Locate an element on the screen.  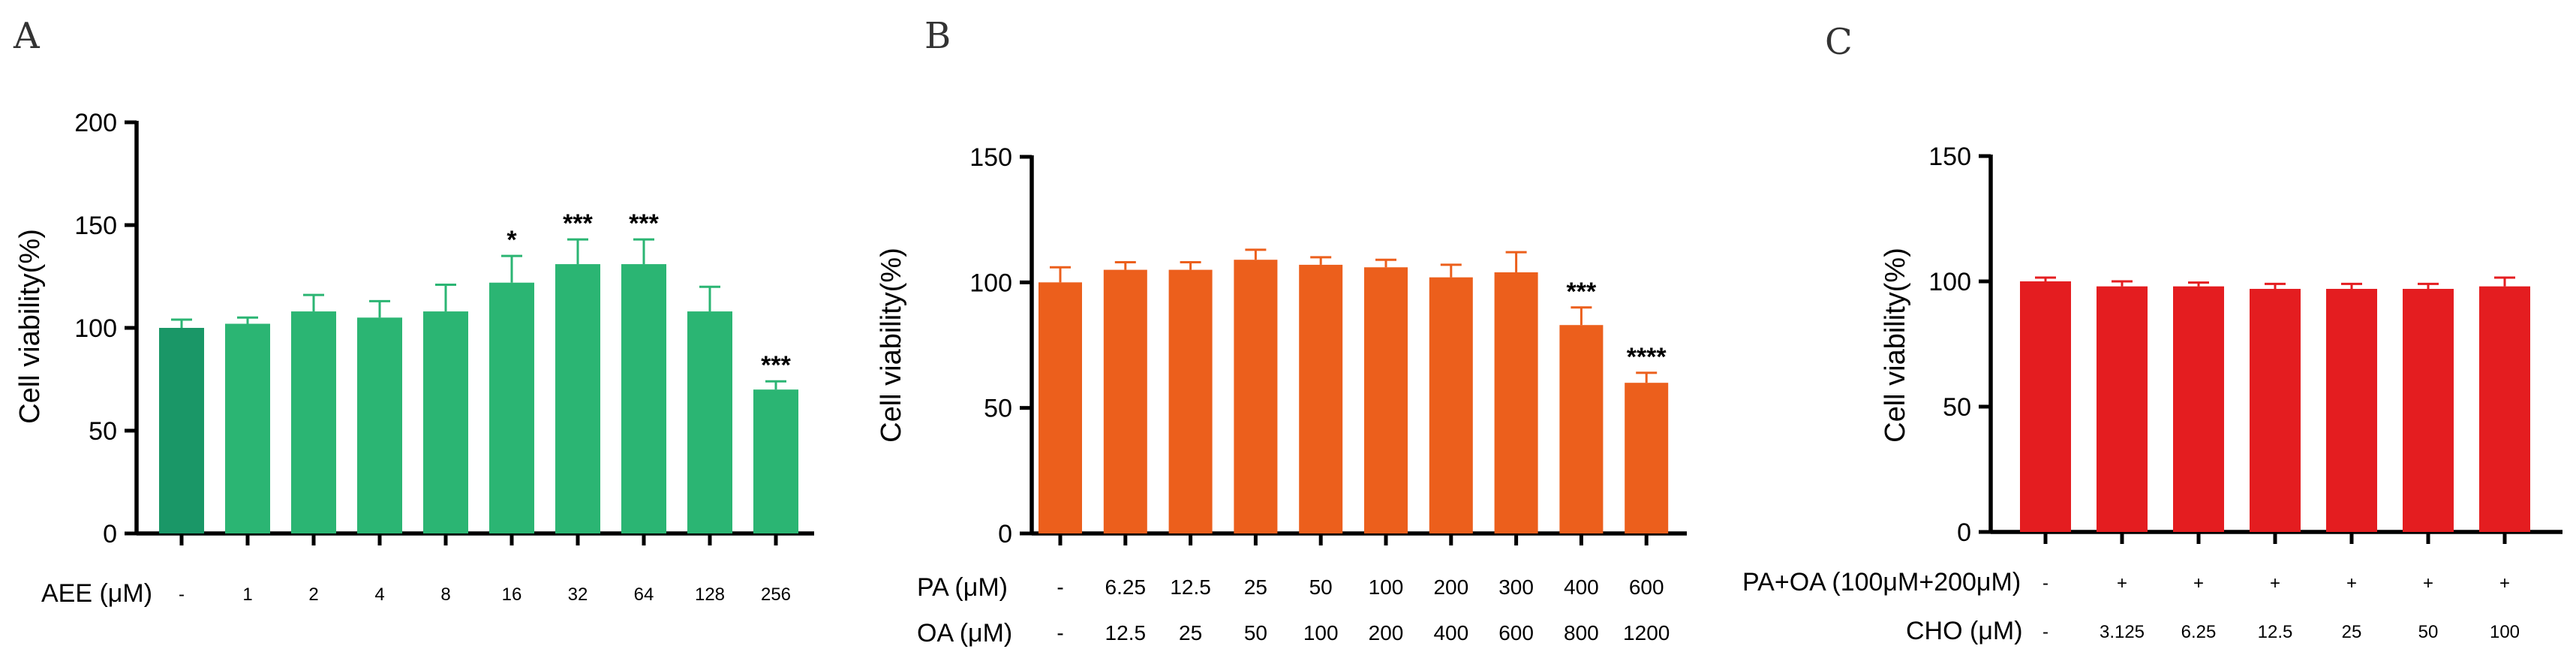
significance-label: * is located at coordinates (511, 240).